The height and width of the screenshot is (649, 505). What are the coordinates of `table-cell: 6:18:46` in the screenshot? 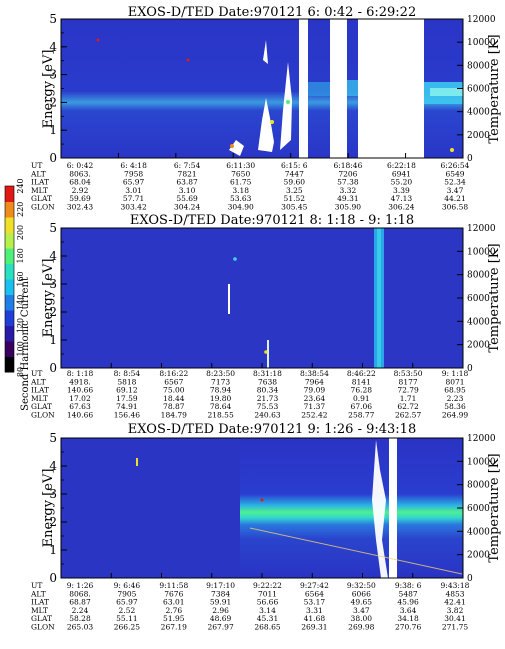 It's located at (347, 165).